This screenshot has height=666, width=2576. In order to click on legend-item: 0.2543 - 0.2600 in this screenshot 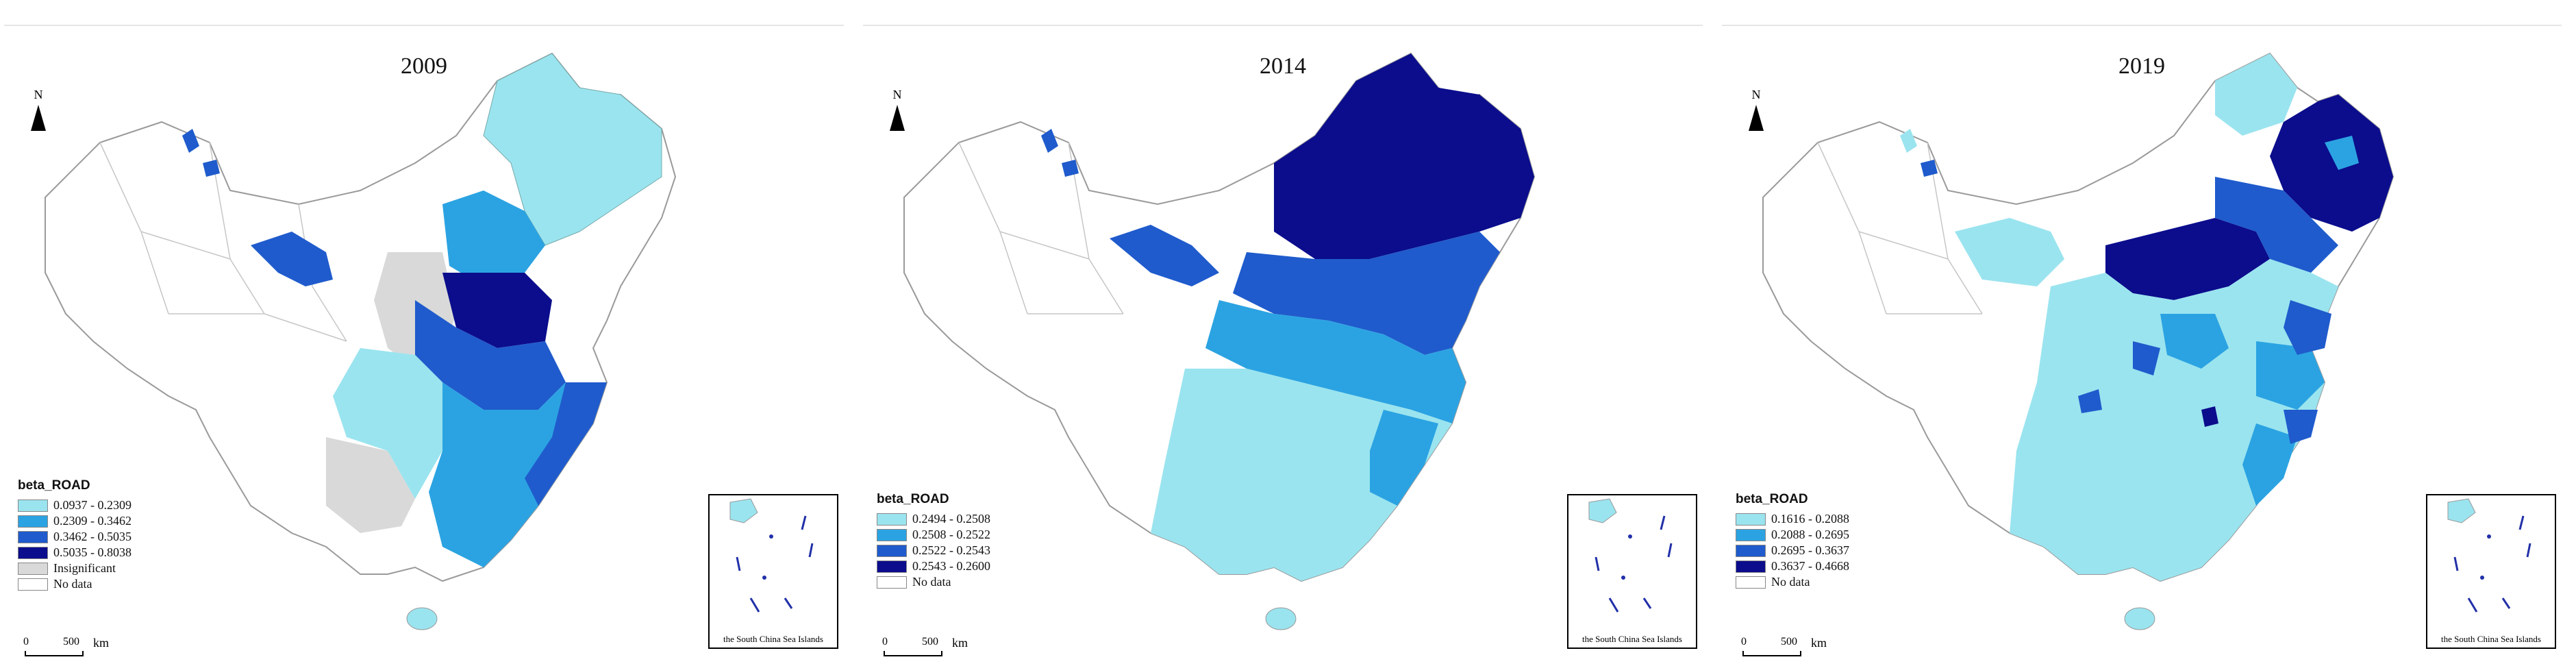, I will do `click(945, 566)`.